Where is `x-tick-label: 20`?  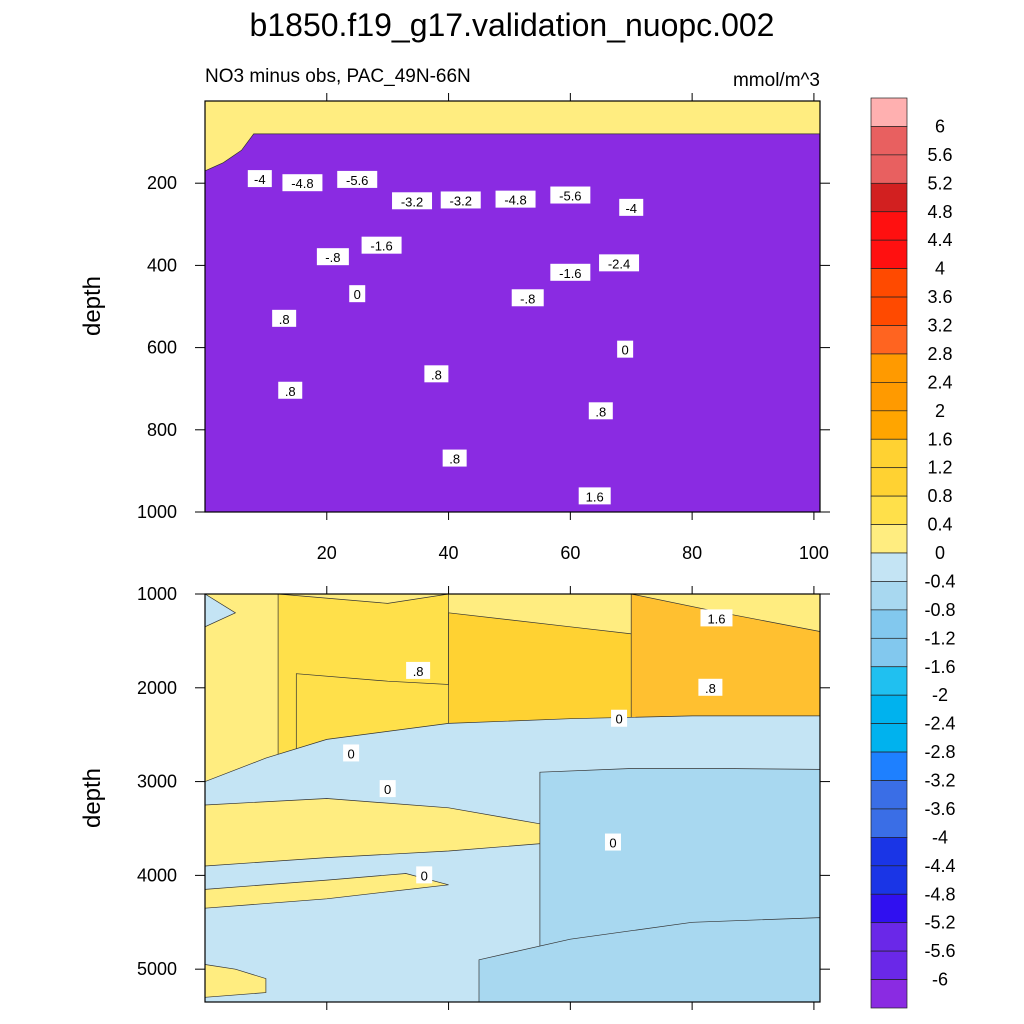 x-tick-label: 20 is located at coordinates (327, 553).